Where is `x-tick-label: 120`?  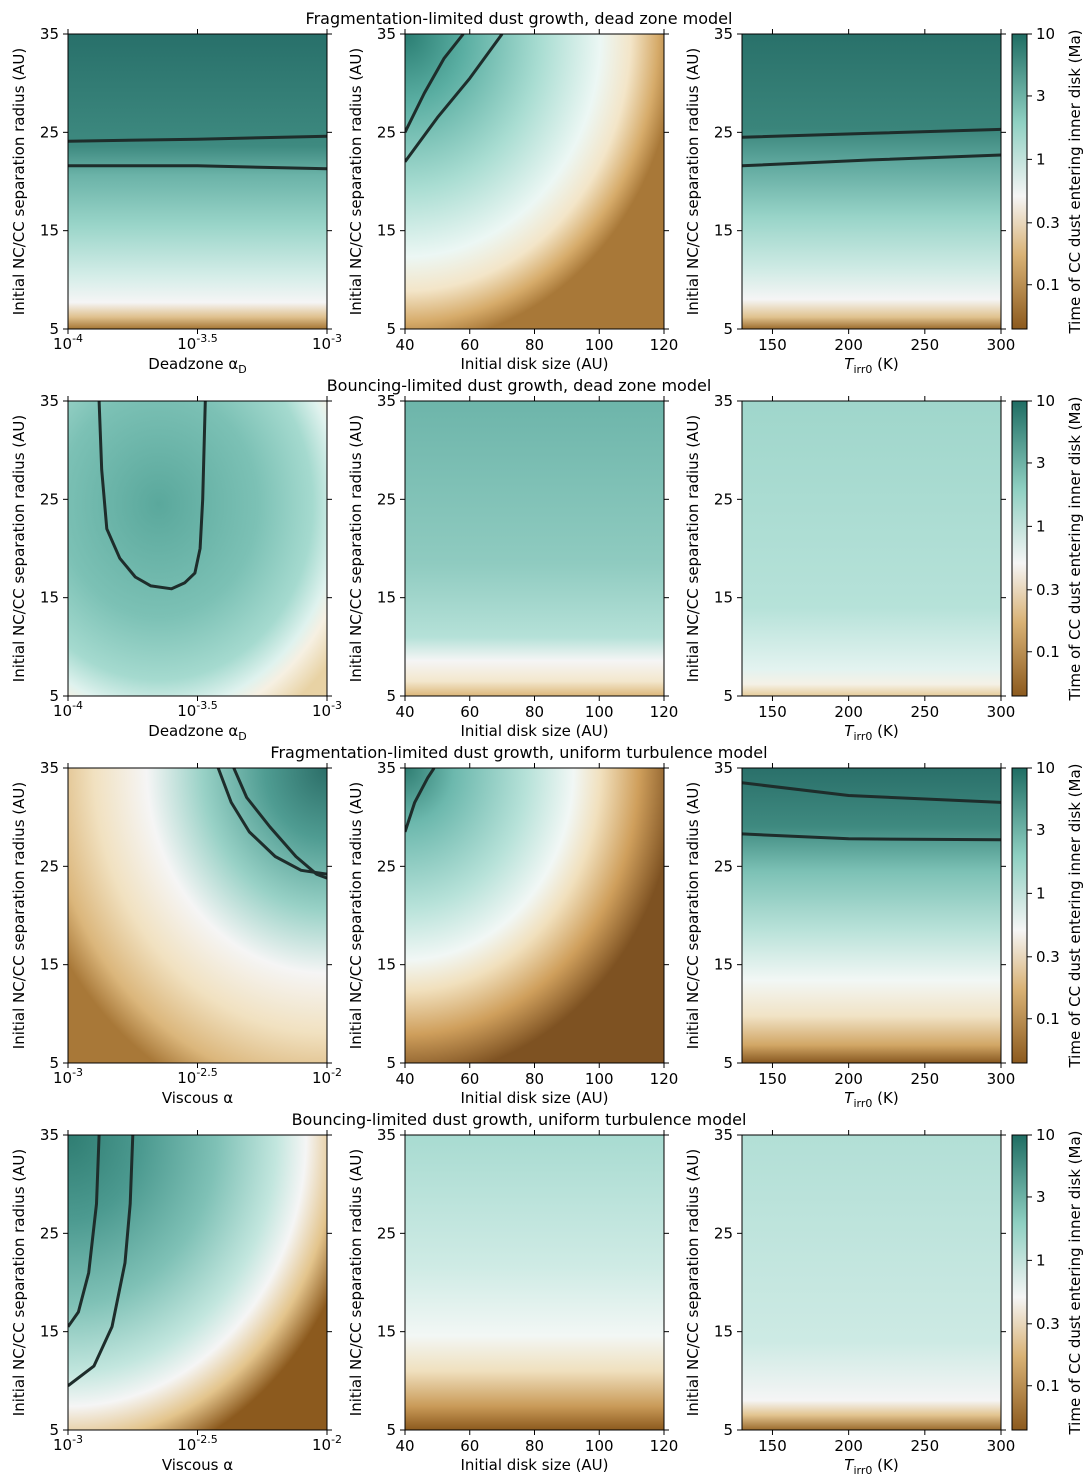 x-tick-label: 120 is located at coordinates (664, 712).